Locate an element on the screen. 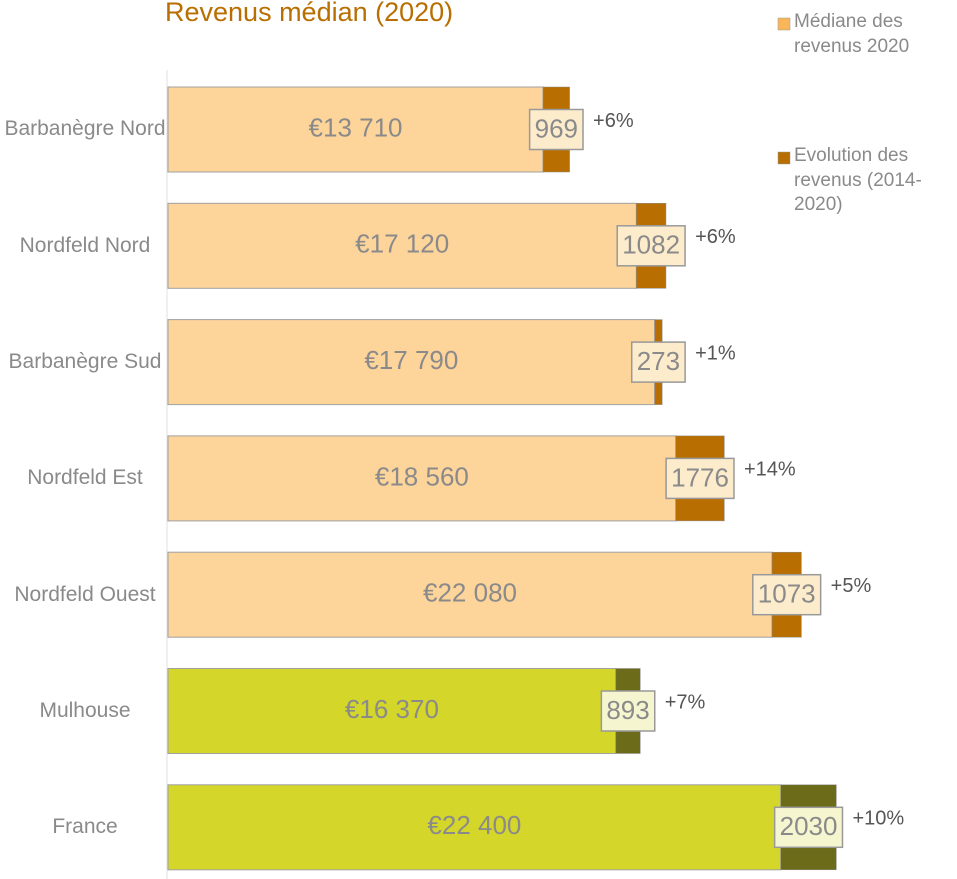  category-label: Nordfeld Est is located at coordinates (85, 478).